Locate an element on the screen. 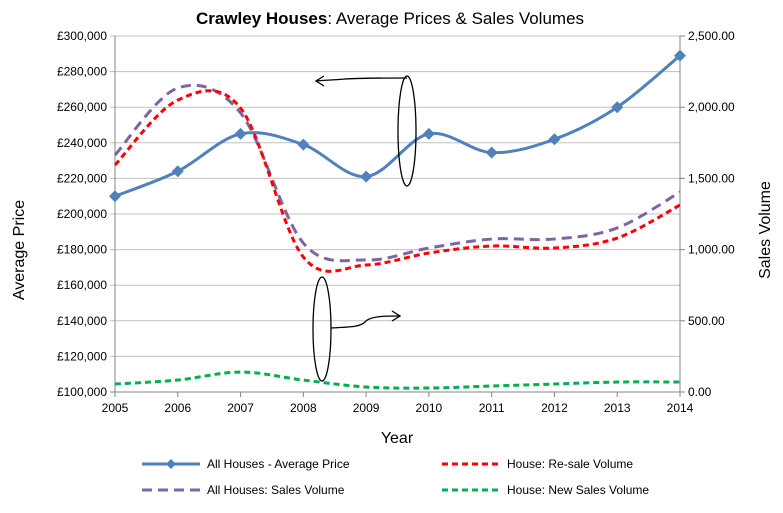 The image size is (783, 513). annotation-ellipse-price is located at coordinates (407, 131).